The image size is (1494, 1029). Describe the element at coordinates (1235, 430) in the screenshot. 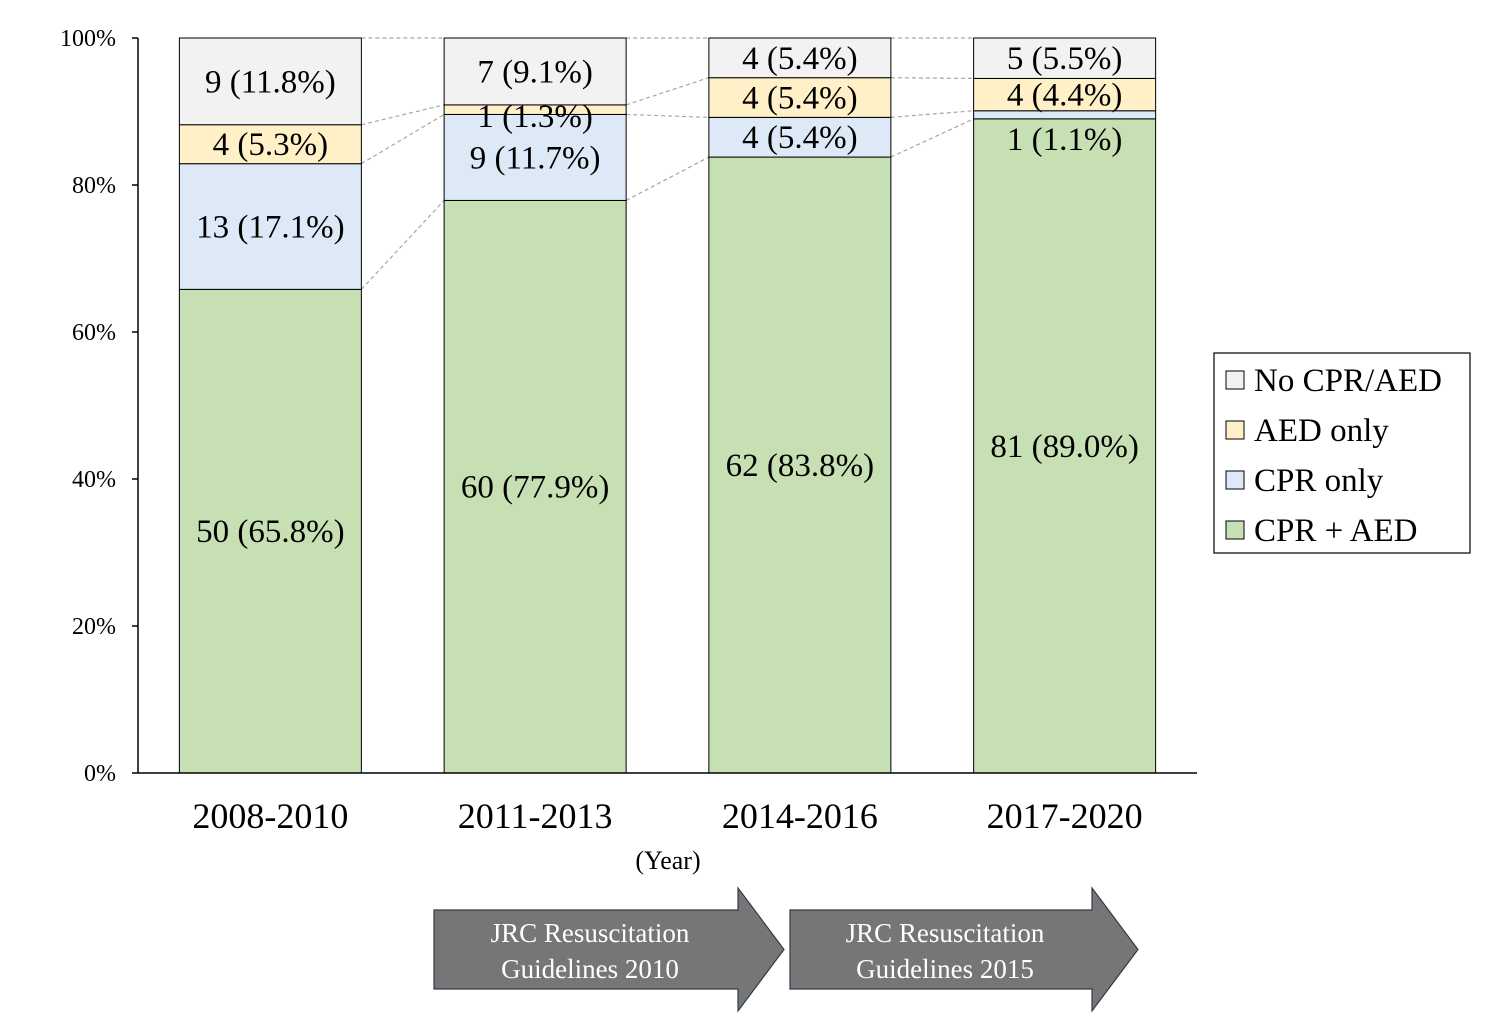

I see `legend-swatch-aed-only` at that location.